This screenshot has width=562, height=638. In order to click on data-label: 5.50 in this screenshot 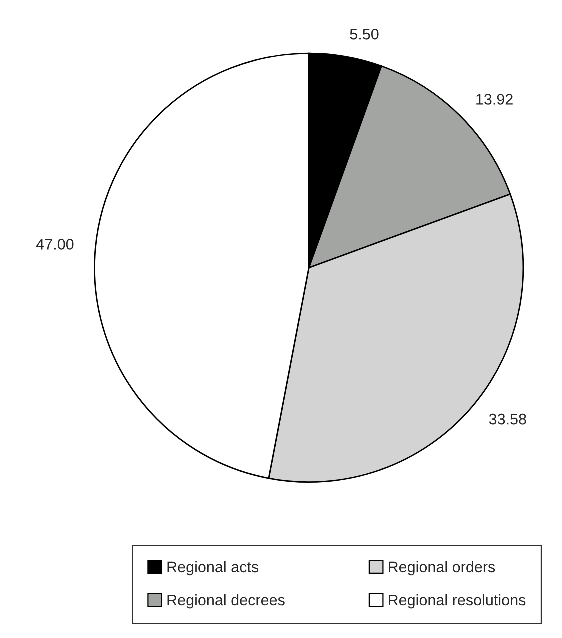, I will do `click(364, 34)`.